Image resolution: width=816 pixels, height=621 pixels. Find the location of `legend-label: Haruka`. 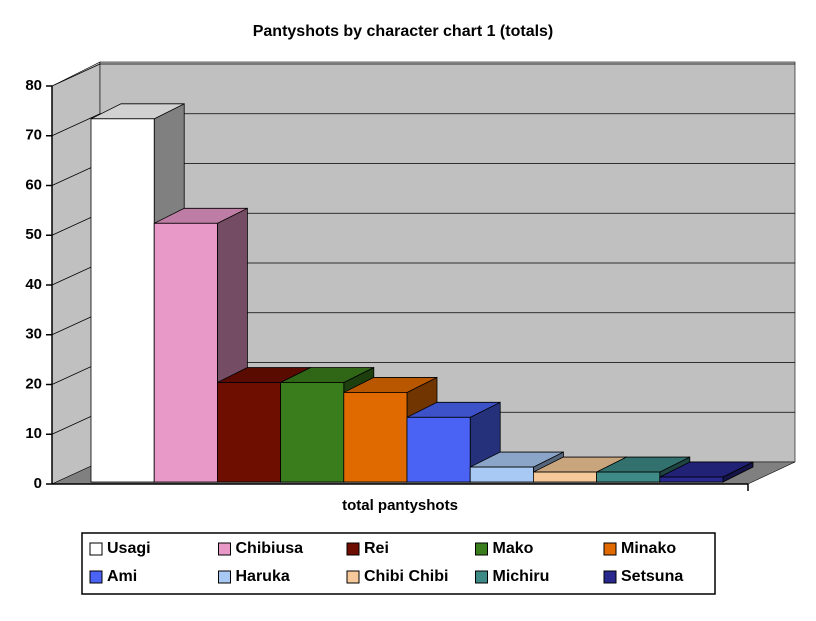

legend-label: Haruka is located at coordinates (263, 576).